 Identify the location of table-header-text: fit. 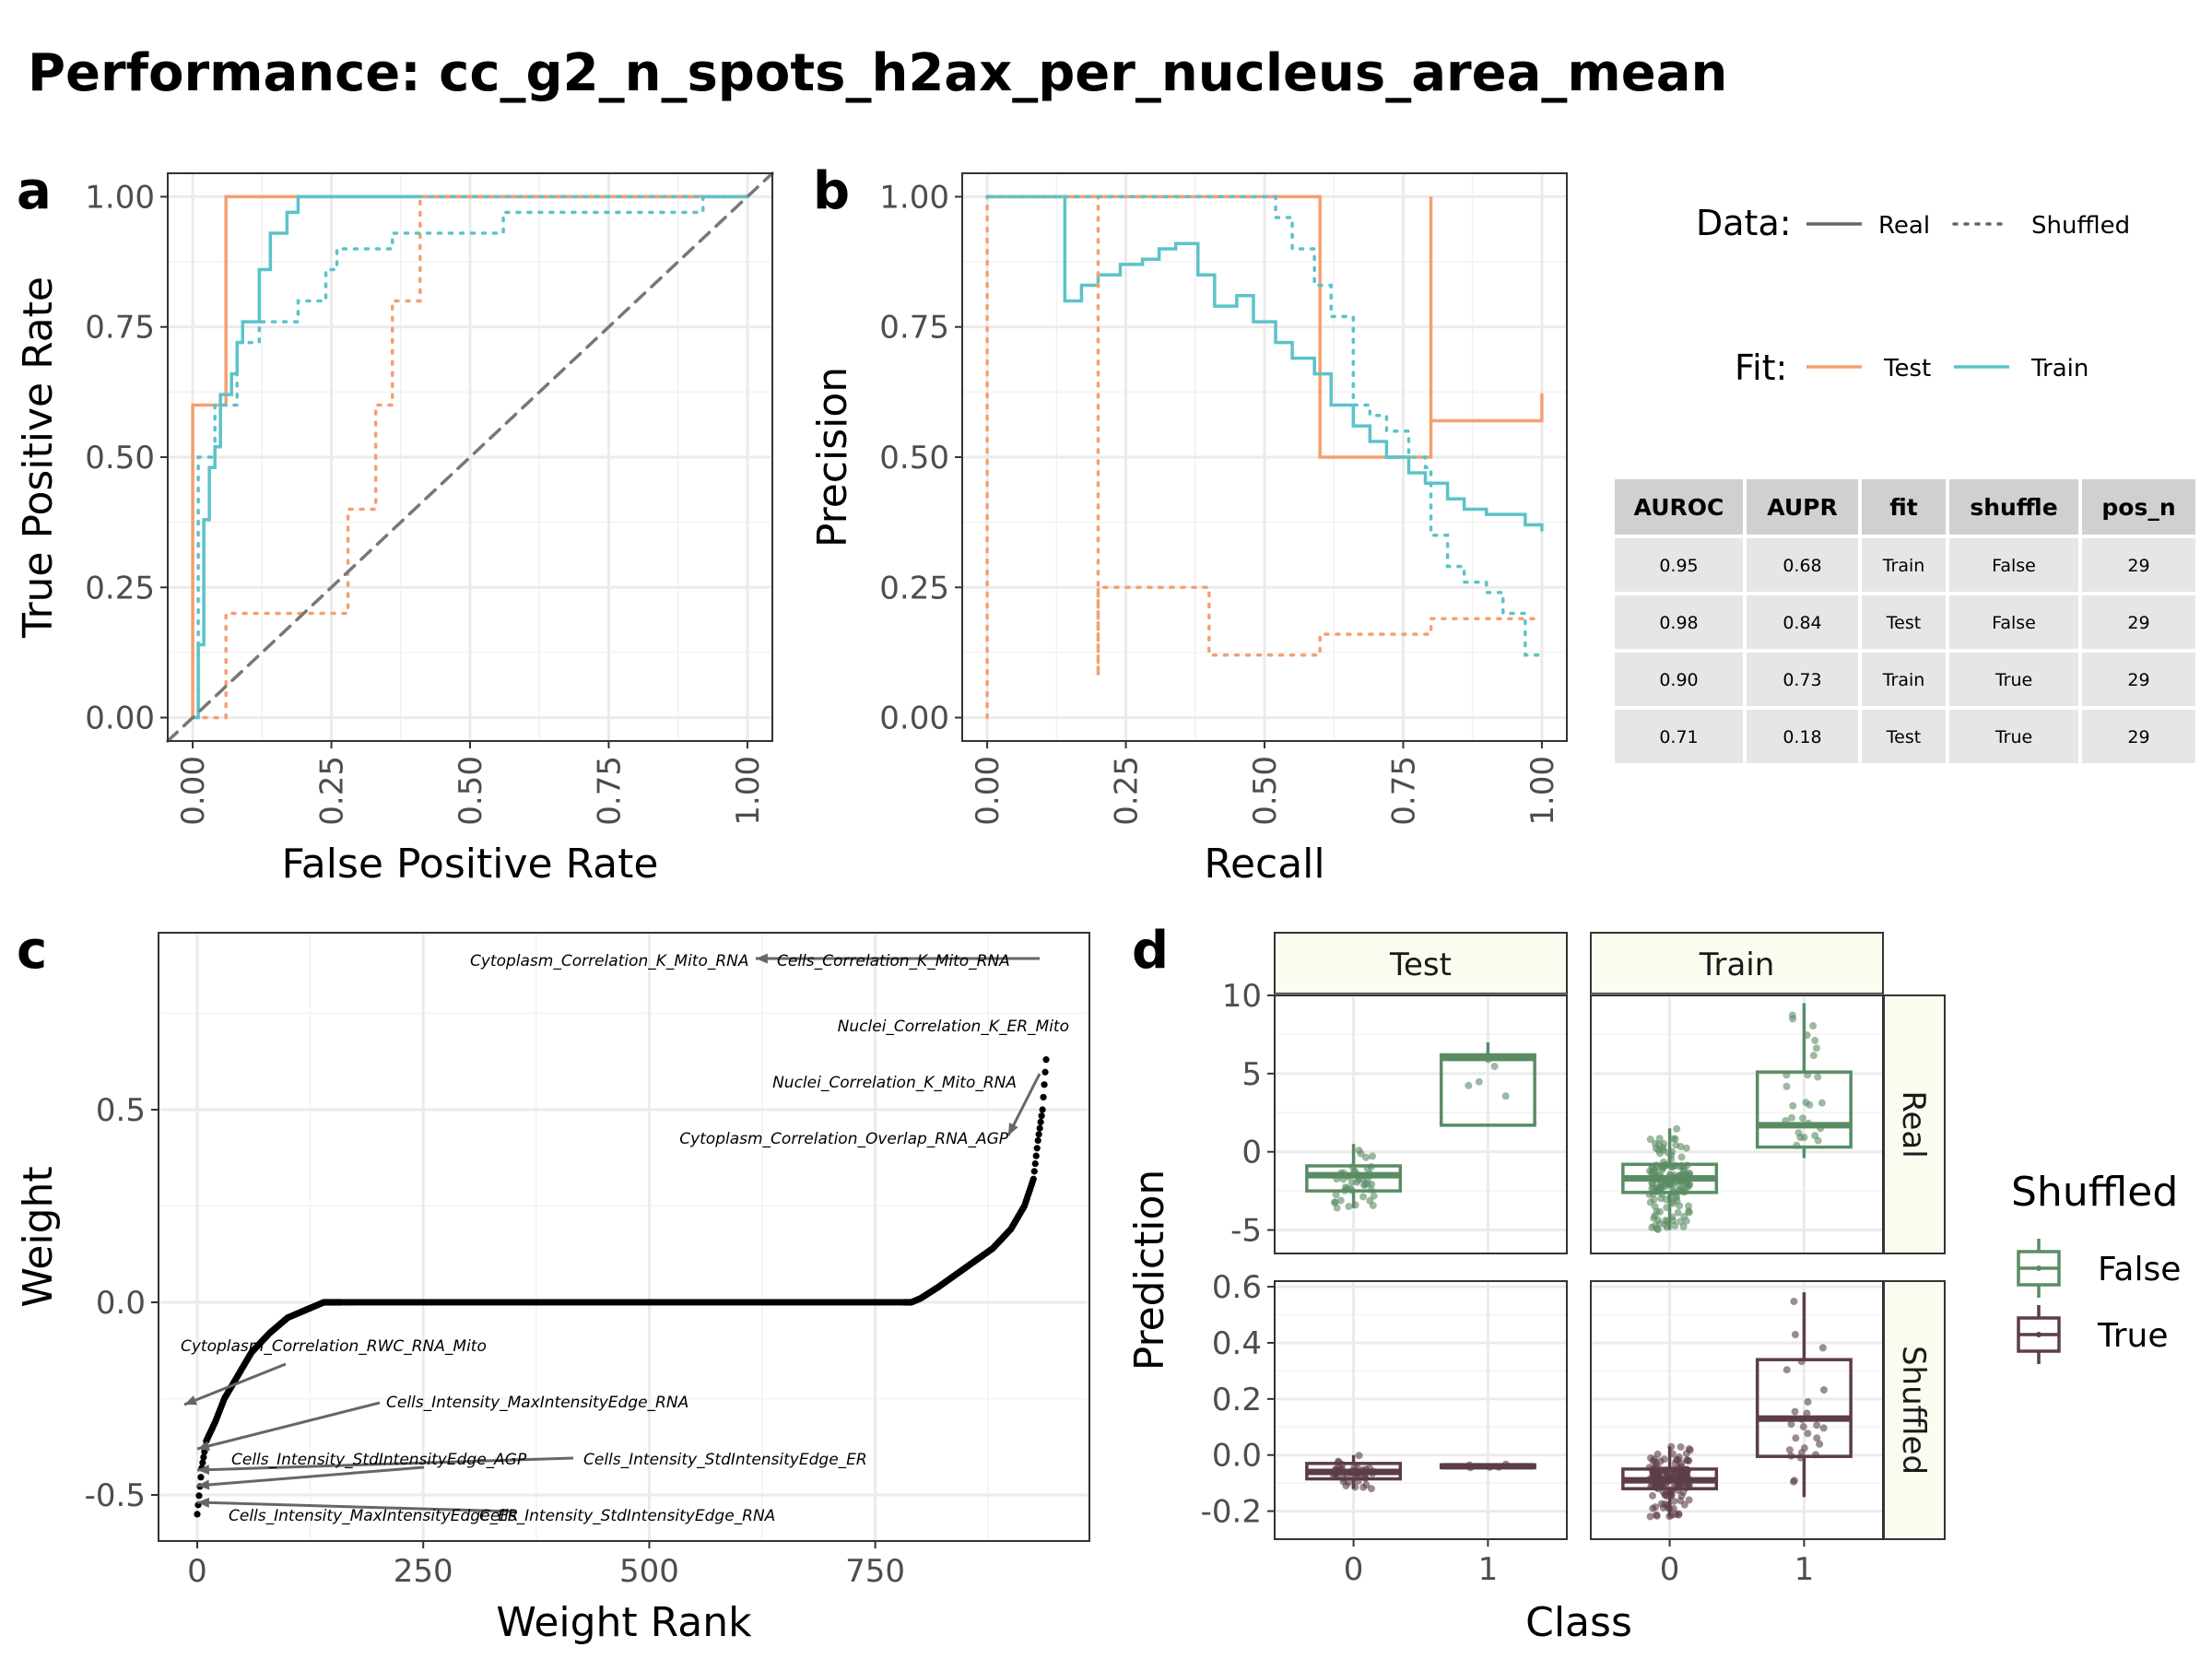
(1903, 507).